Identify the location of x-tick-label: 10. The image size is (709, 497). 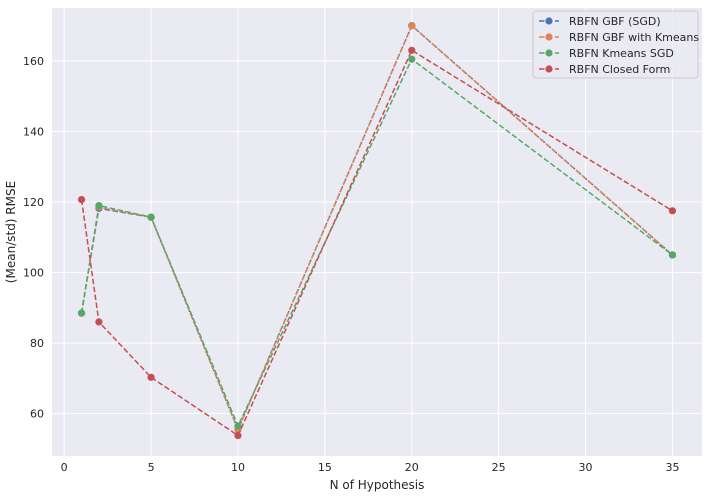
(238, 467).